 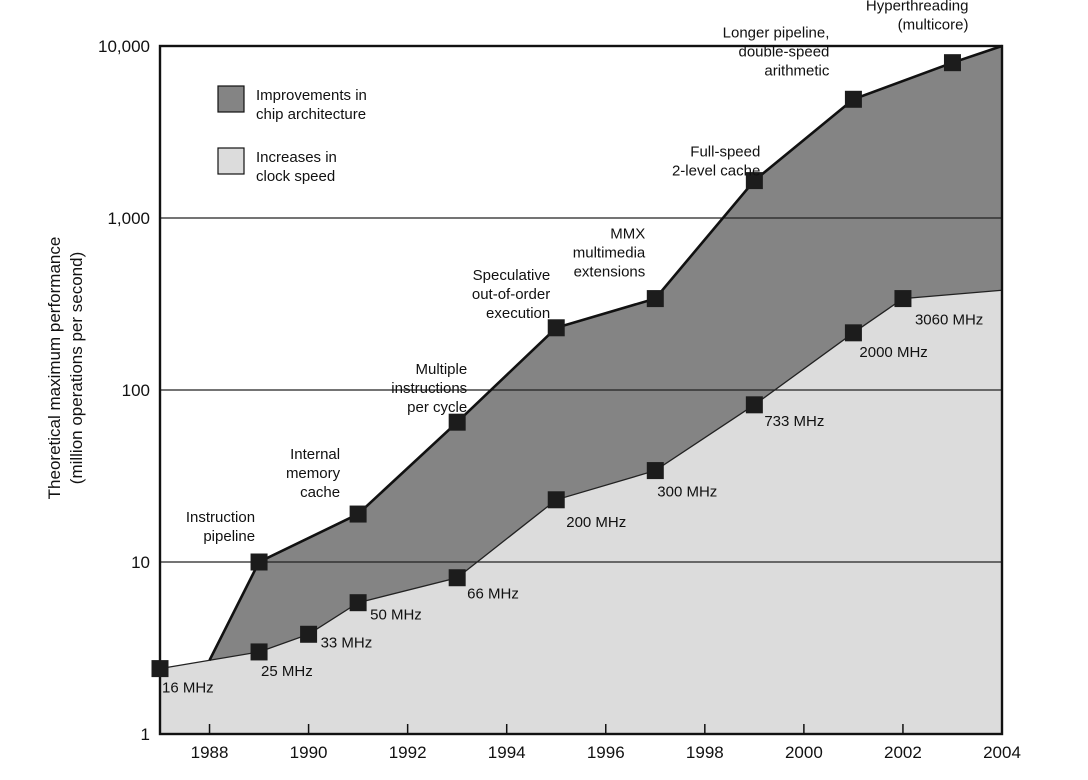 I want to click on x-tick-label: 2002, so click(x=903, y=752).